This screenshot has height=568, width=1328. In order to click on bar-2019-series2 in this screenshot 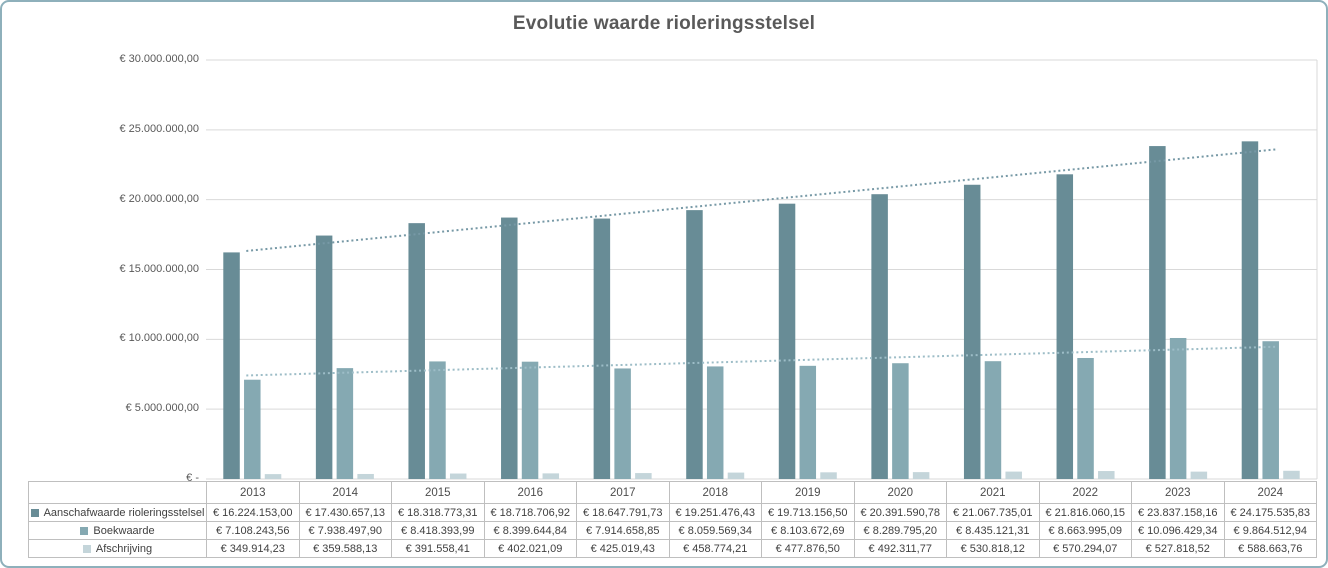, I will do `click(808, 422)`.